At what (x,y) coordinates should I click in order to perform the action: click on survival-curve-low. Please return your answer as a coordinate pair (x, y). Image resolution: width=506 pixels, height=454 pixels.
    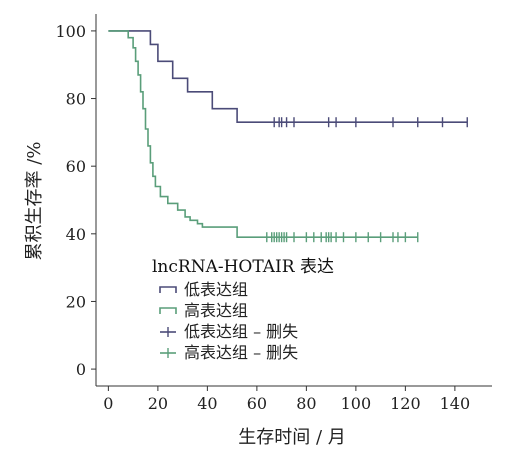
    Looking at the image, I should click on (288, 76).